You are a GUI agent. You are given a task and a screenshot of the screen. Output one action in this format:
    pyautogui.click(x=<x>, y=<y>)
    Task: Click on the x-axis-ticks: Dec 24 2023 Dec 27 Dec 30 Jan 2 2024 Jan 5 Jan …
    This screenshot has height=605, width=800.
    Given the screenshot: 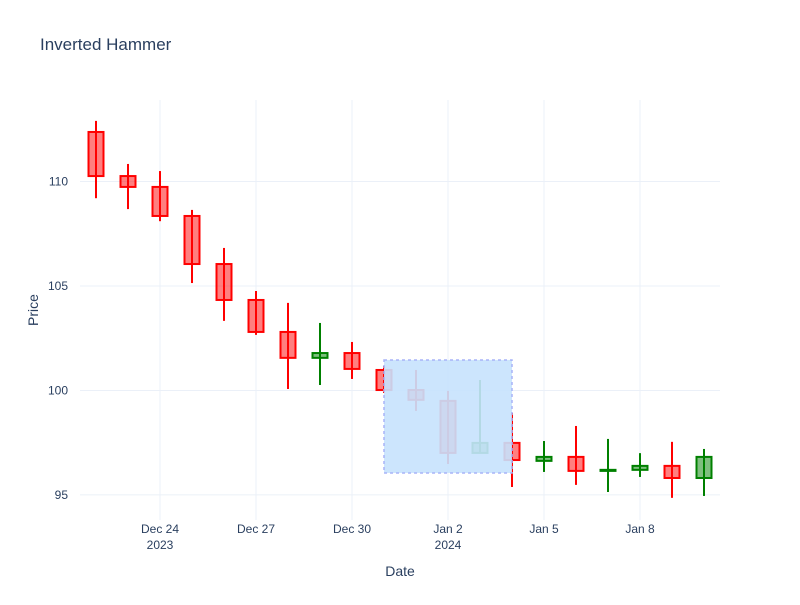 What is the action you would take?
    pyautogui.click(x=398, y=537)
    